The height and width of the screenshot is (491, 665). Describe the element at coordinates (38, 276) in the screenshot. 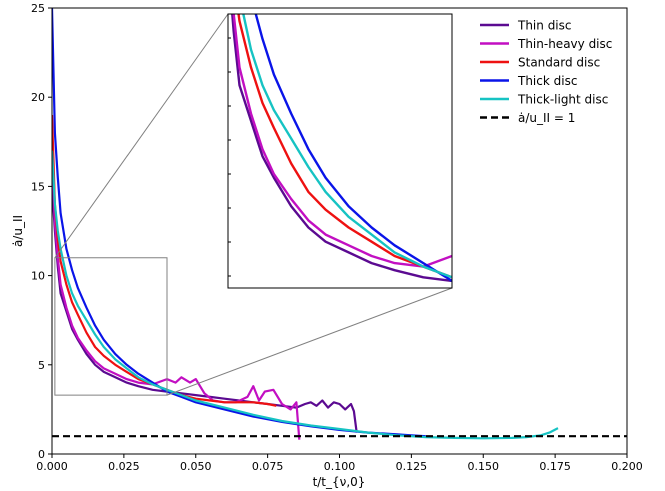

I see `y-tick-label: 10` at that location.